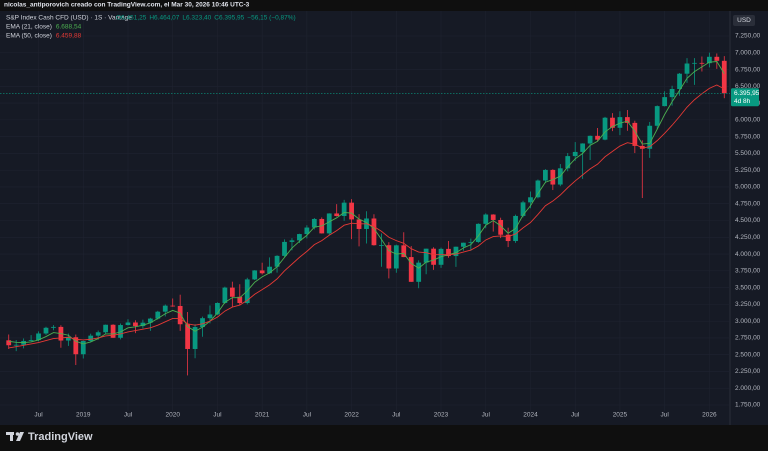  I want to click on price-tag, so click(745, 97).